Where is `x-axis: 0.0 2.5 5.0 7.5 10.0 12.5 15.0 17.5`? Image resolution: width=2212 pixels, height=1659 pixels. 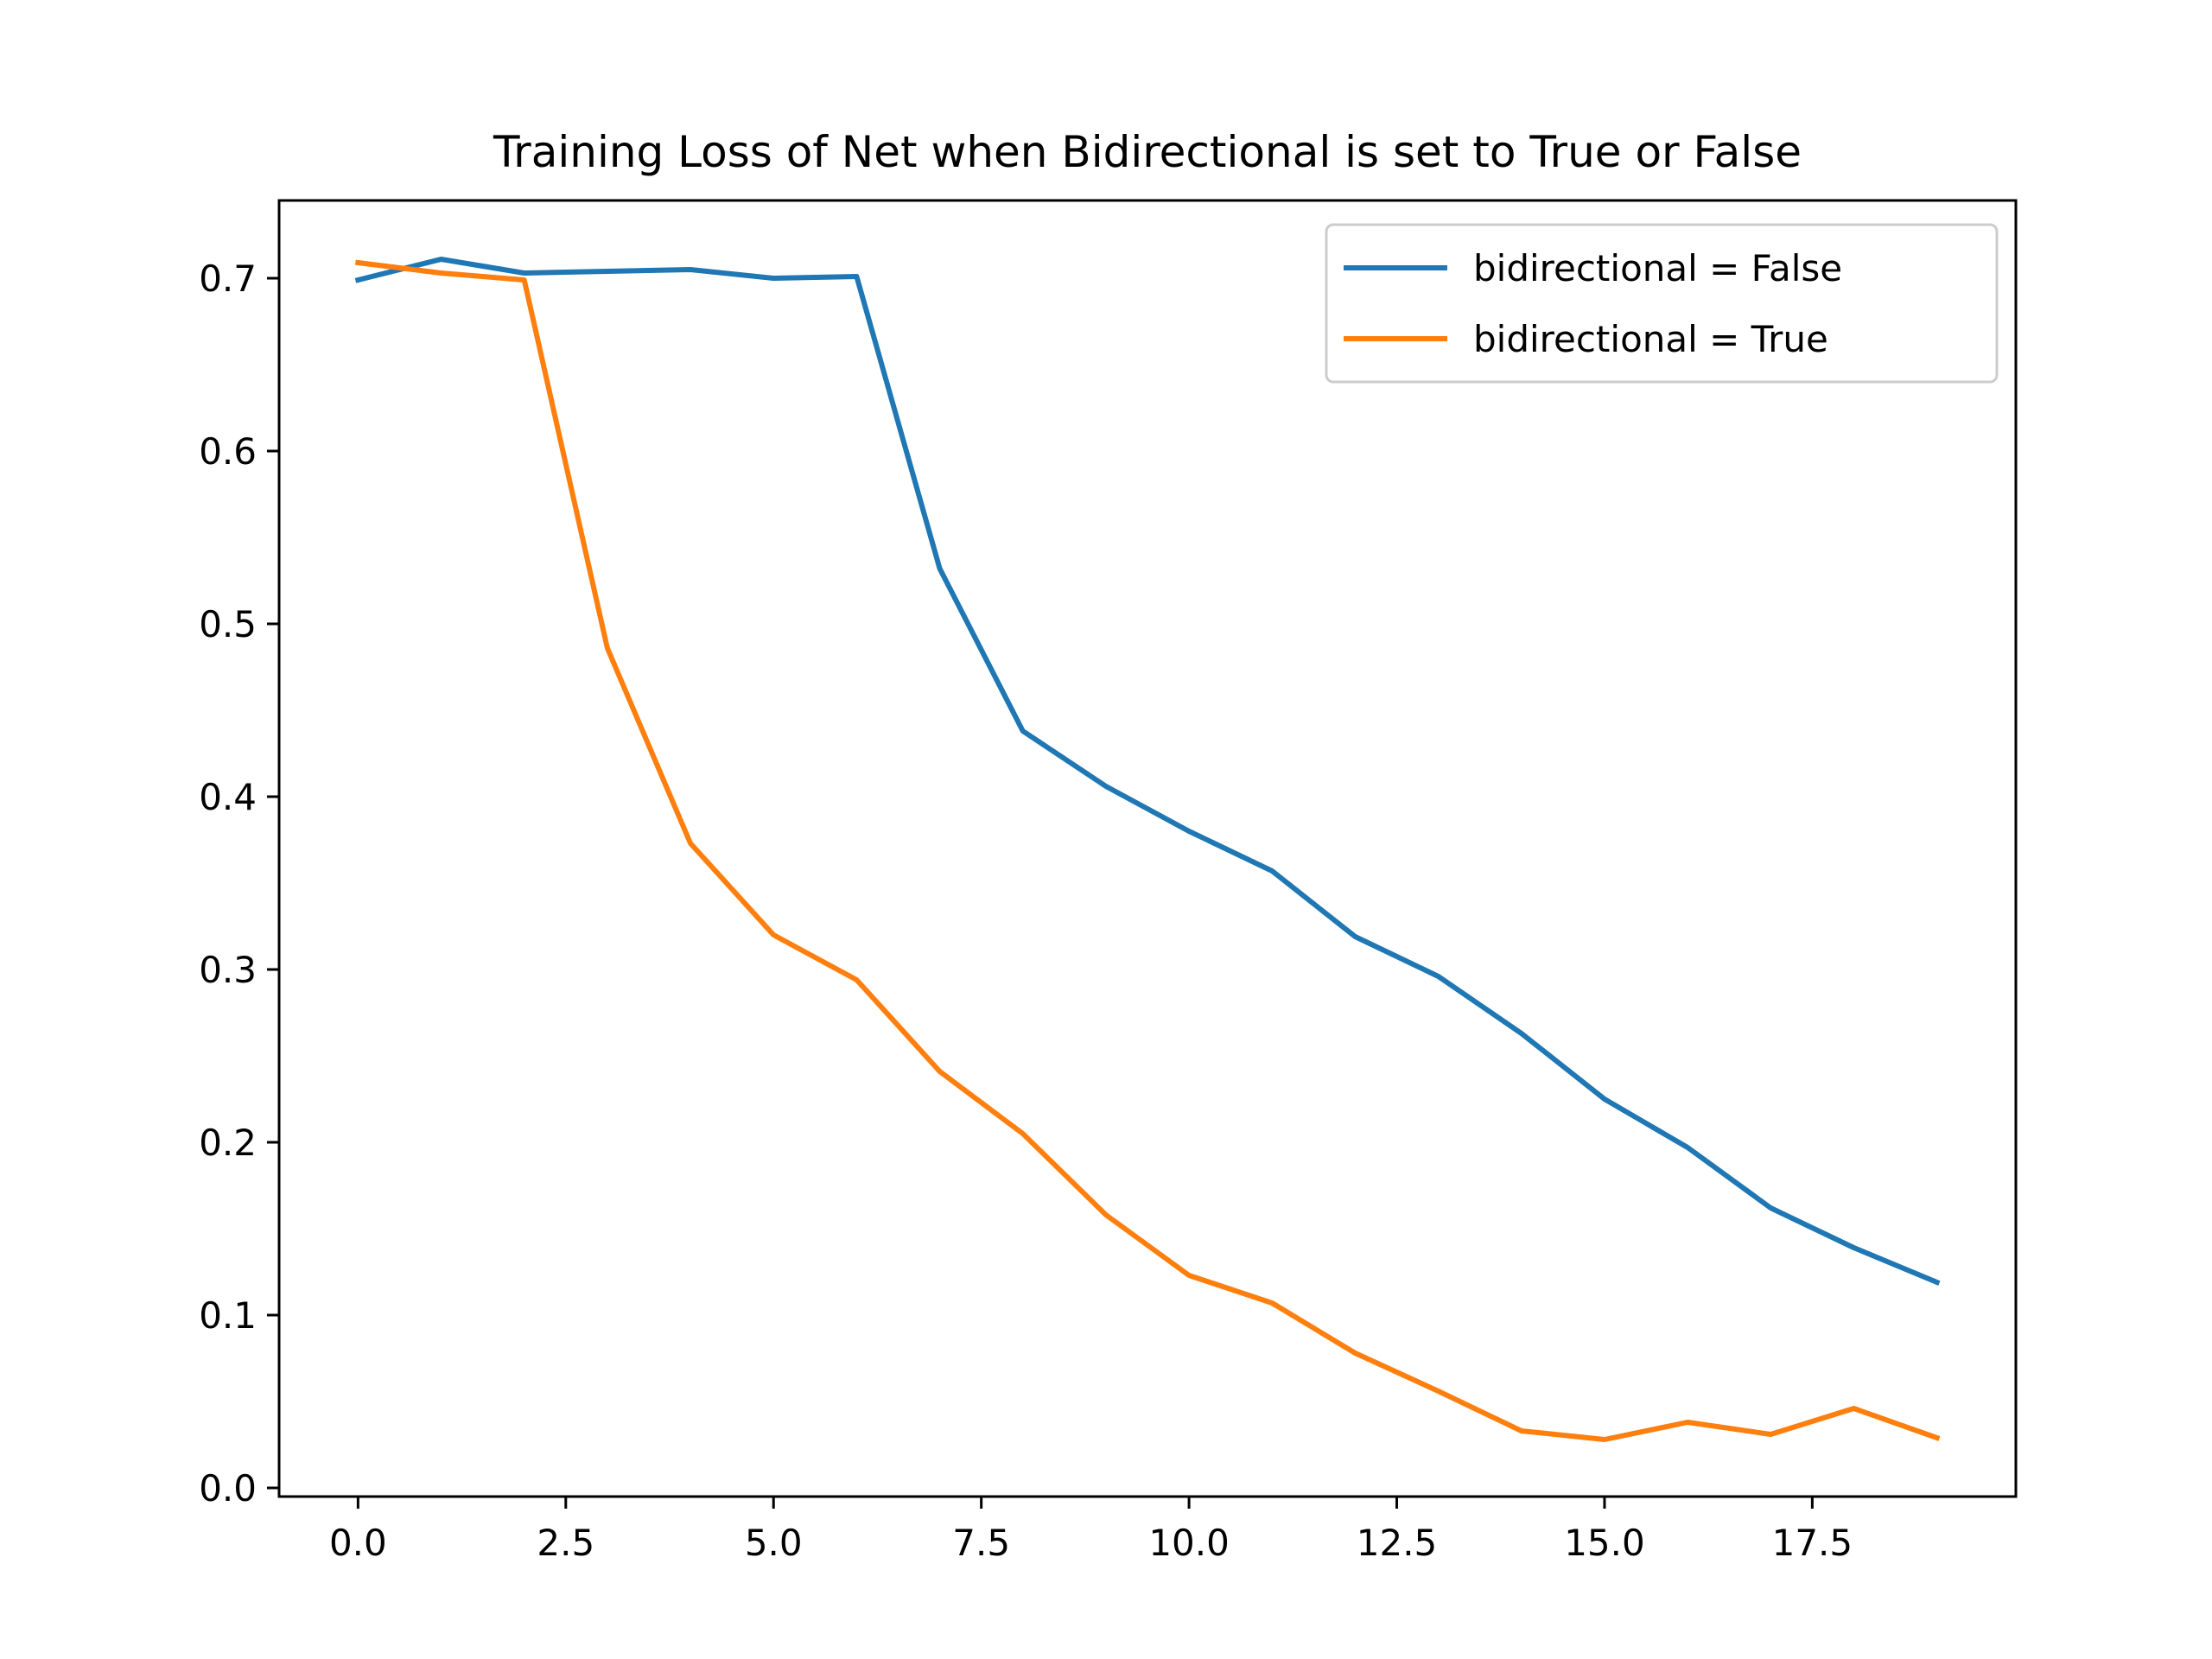 x-axis: 0.0 2.5 5.0 7.5 10.0 12.5 15.0 17.5 is located at coordinates (1091, 1530).